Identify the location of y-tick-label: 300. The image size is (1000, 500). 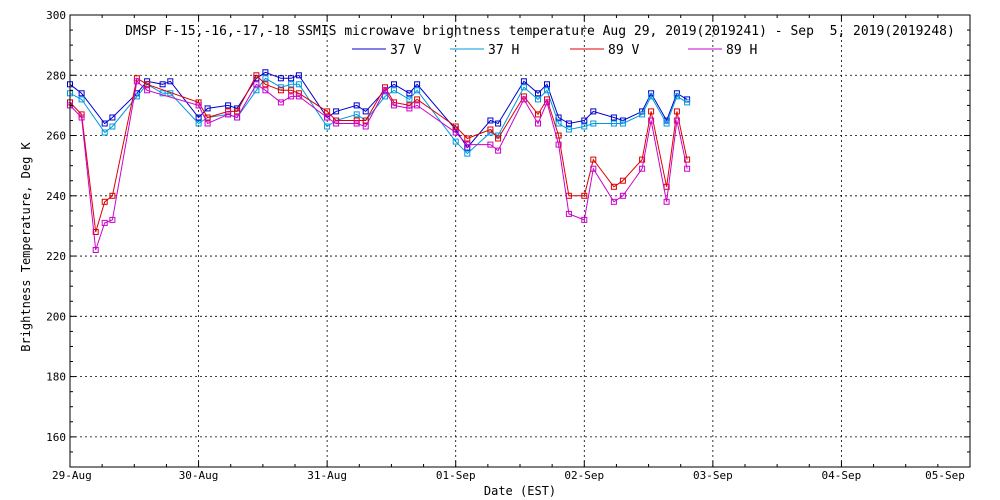
(56, 15).